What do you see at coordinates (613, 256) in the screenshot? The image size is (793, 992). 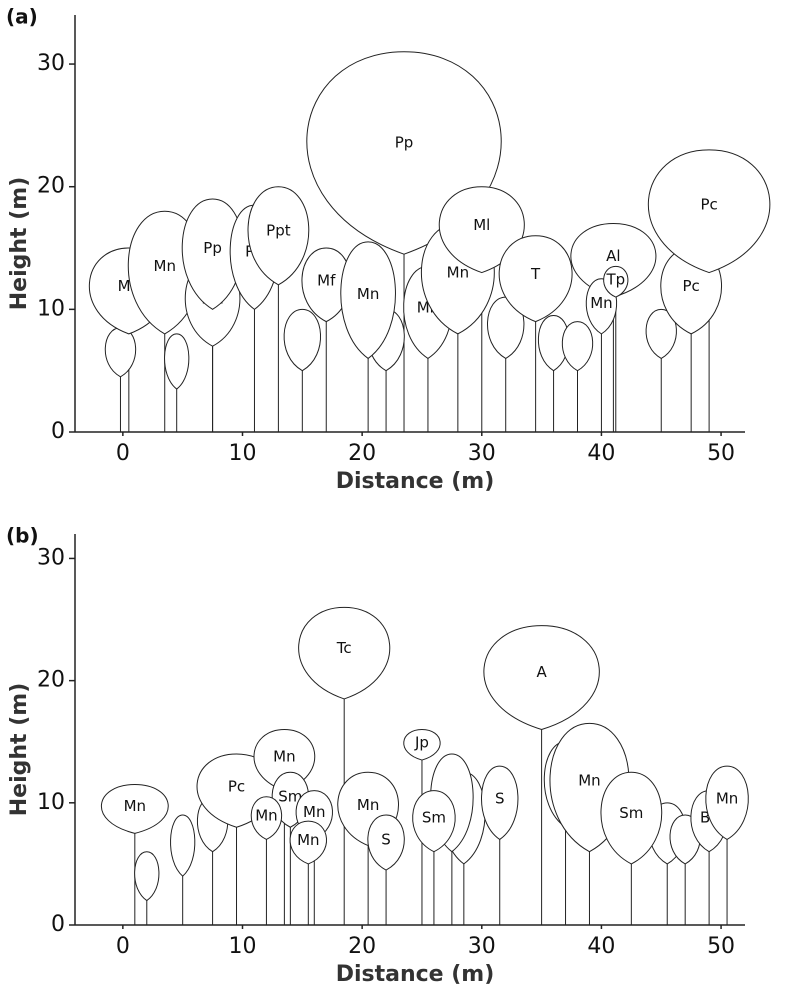 I see `tree-label: Al` at bounding box center [613, 256].